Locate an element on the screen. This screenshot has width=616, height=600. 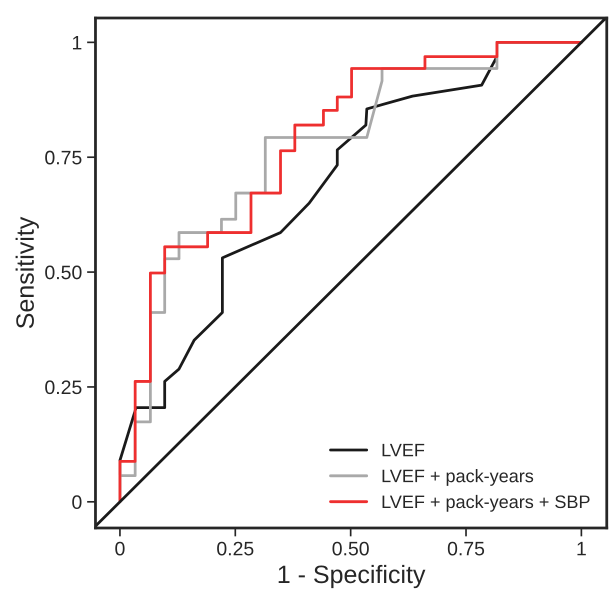
legend-label: LVEF + pack-years is located at coordinates (458, 477).